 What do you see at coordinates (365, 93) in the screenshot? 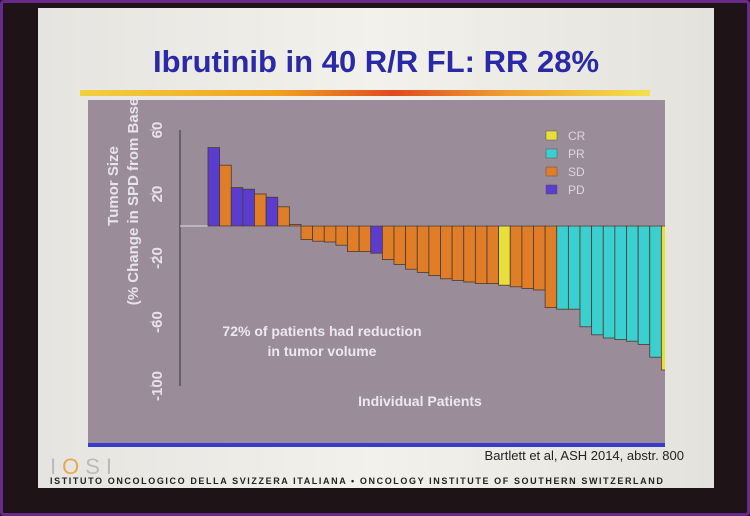
I see `title-underline` at bounding box center [365, 93].